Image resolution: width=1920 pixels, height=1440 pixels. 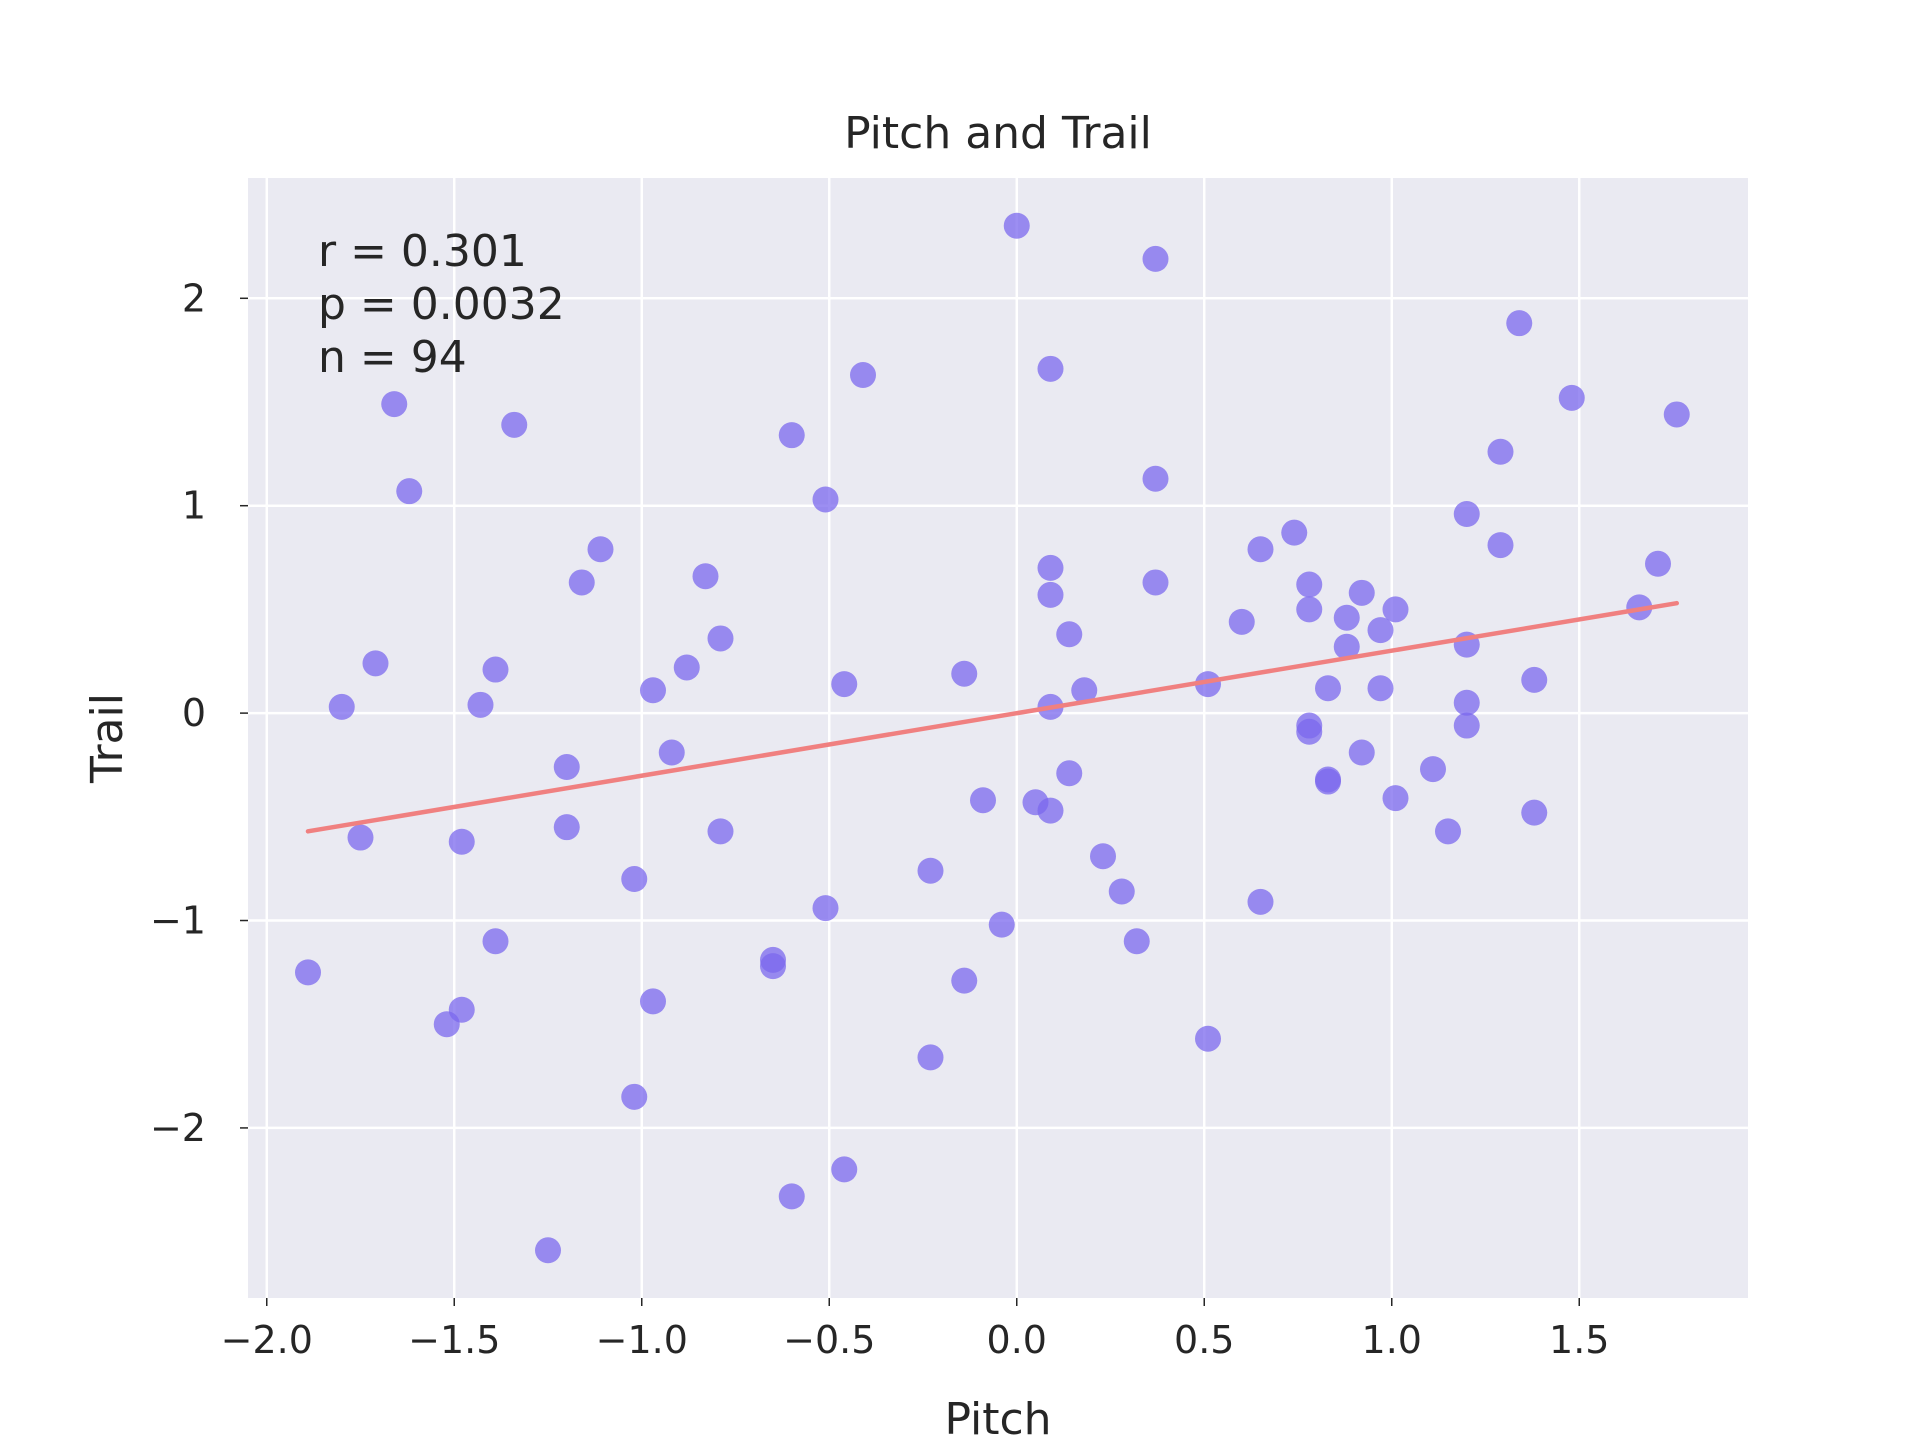 What do you see at coordinates (1579, 1340) in the screenshot?
I see `x-tick-label: 1.5` at bounding box center [1579, 1340].